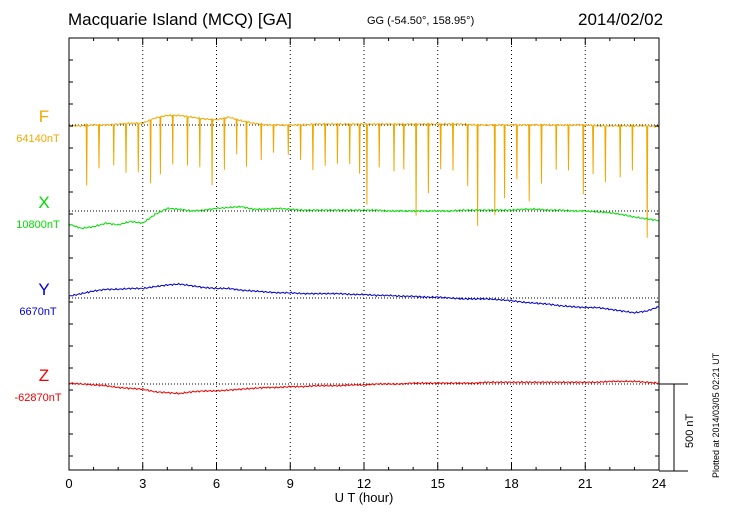 The width and height of the screenshot is (730, 520). Describe the element at coordinates (363, 387) in the screenshot. I see `trace-Z` at that location.